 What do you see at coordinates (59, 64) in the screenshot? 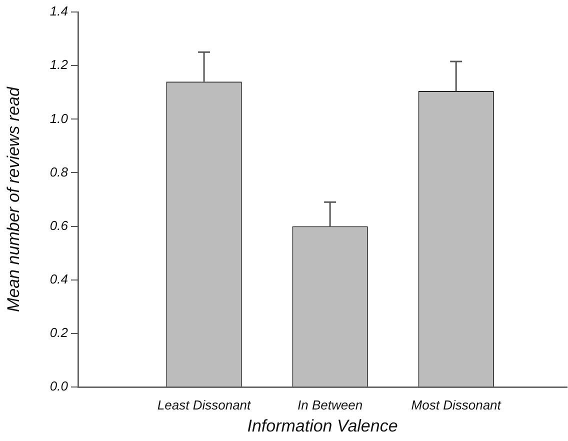
I see `y-tick-label: 1.2` at bounding box center [59, 64].